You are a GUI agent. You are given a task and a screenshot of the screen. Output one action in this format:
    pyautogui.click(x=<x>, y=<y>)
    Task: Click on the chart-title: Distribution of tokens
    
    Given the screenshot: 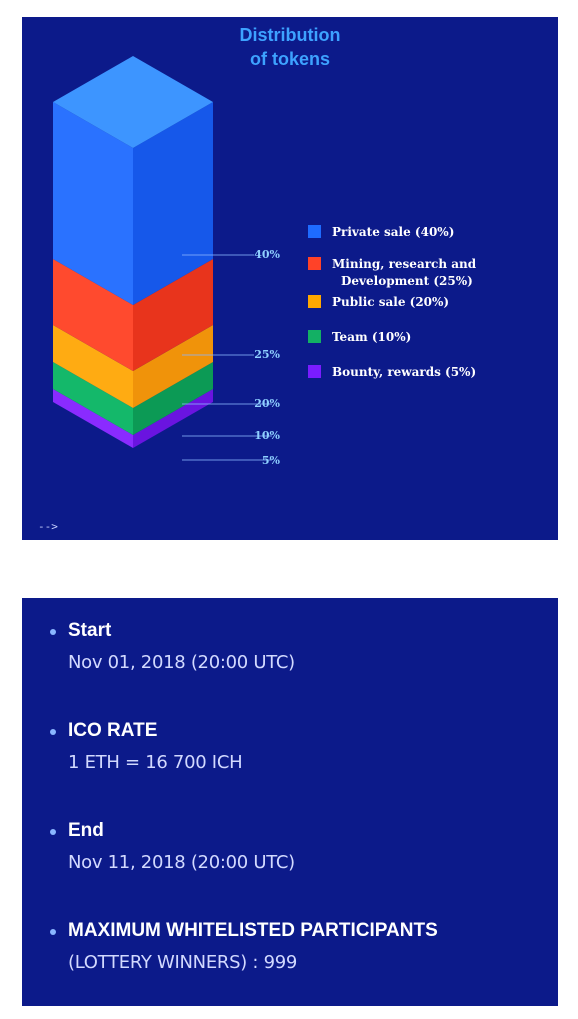 What is the action you would take?
    pyautogui.click(x=290, y=47)
    